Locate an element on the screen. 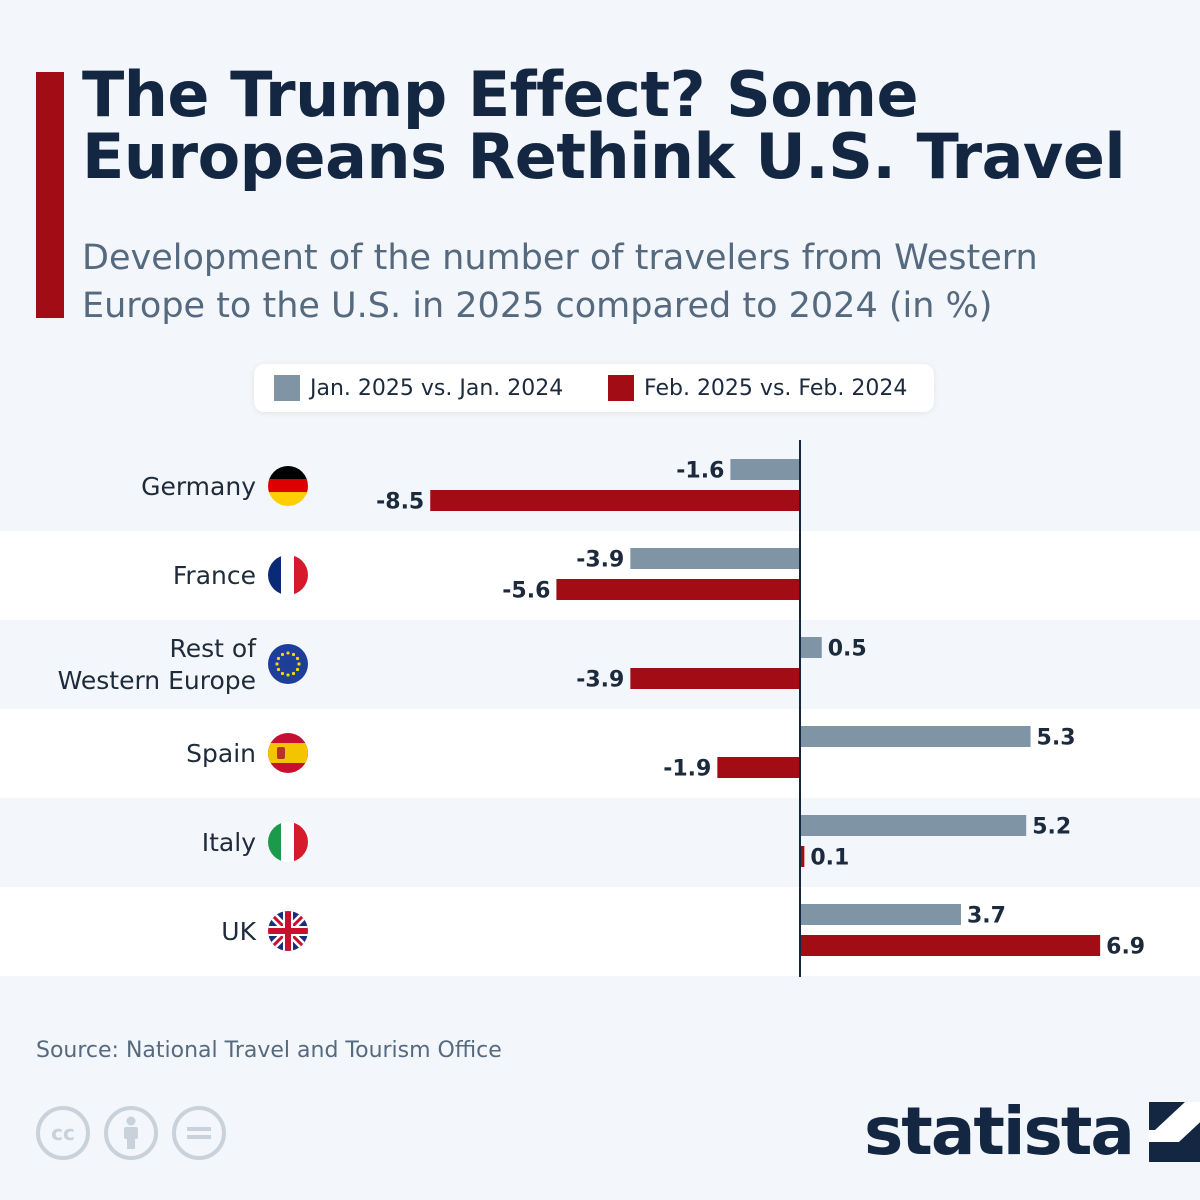  eu-flag-icon is located at coordinates (288, 664).